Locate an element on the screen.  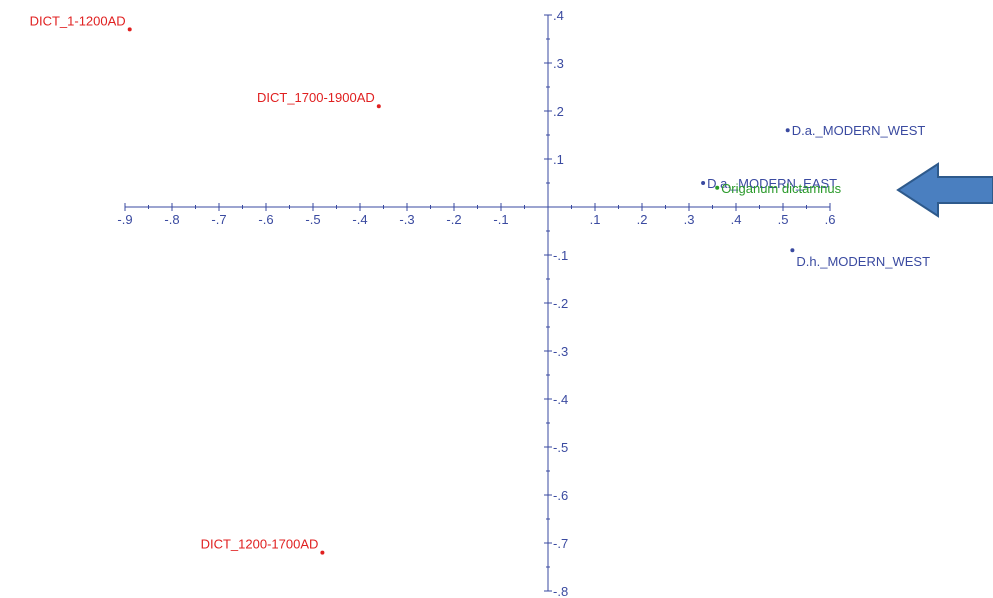
y-tick-label: -.6 is located at coordinates (560, 495).